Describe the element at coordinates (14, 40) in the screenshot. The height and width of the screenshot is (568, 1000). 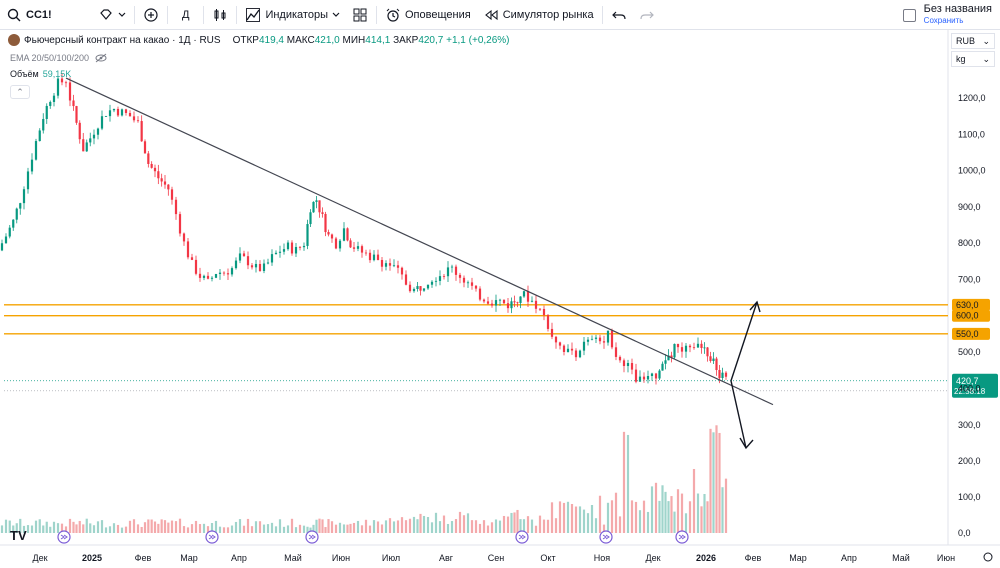
I see `cacao-icon` at that location.